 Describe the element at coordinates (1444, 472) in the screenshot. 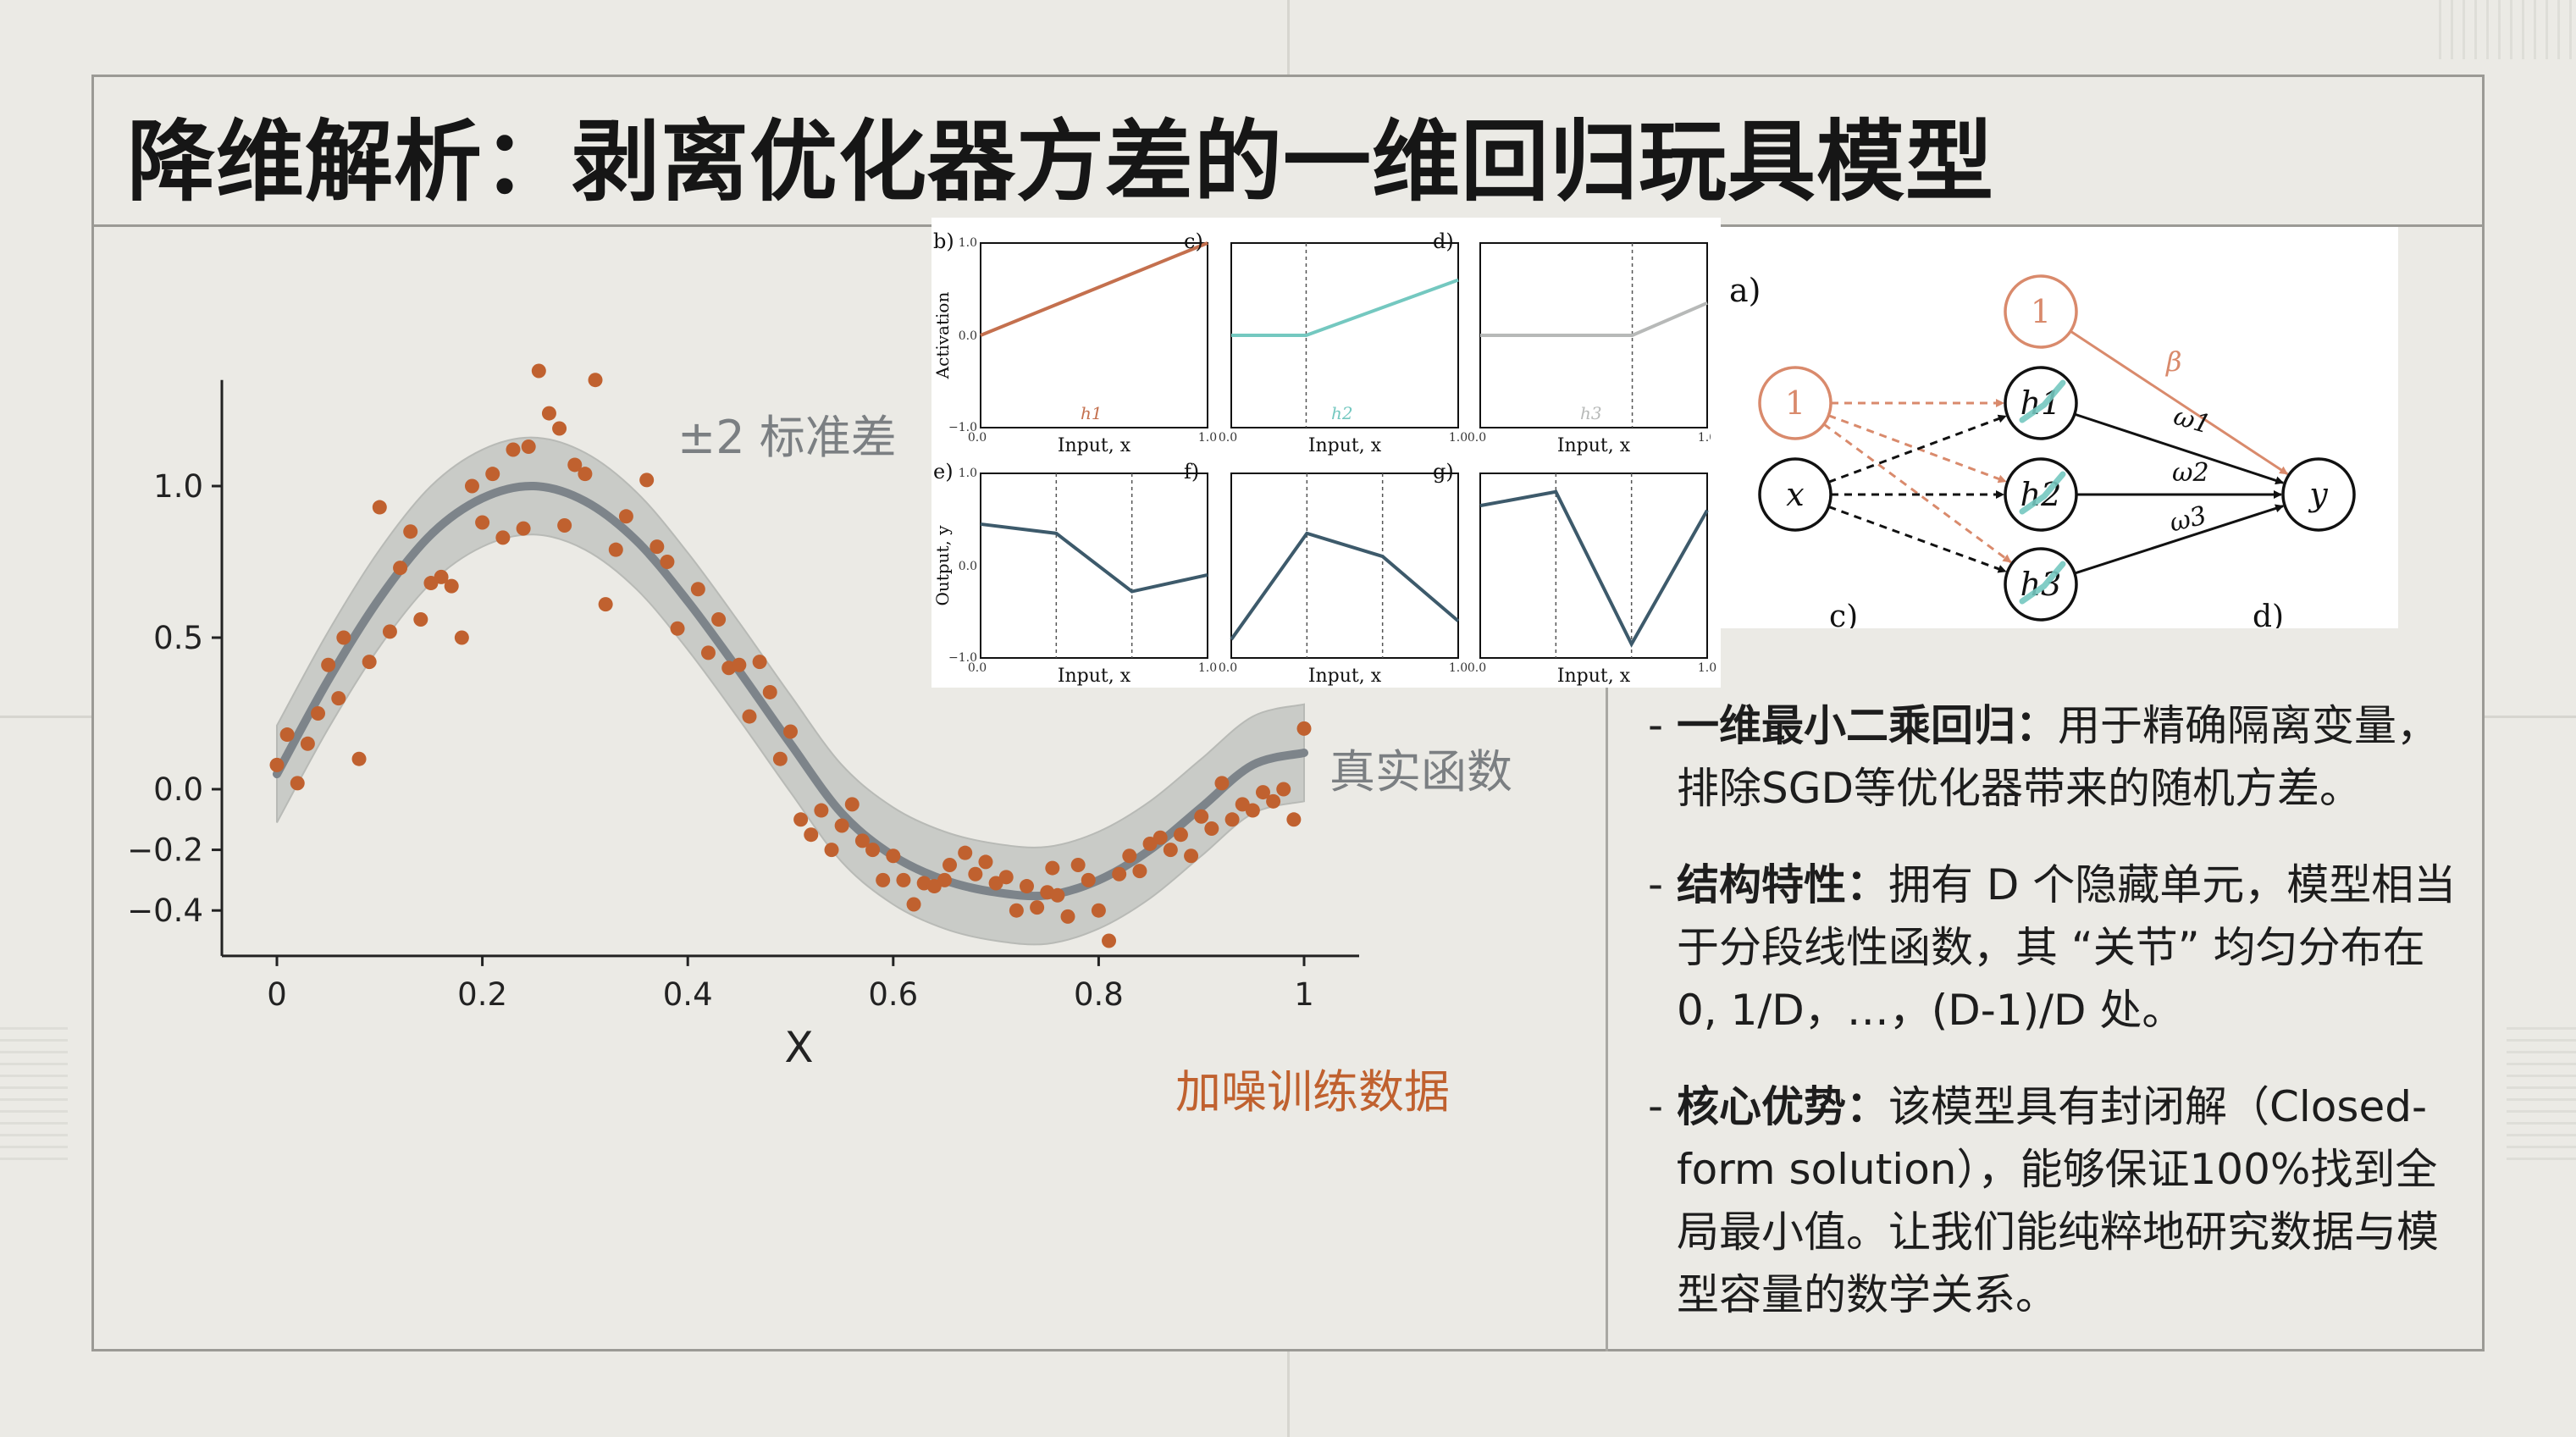

I see `inset-id-label: g)` at that location.